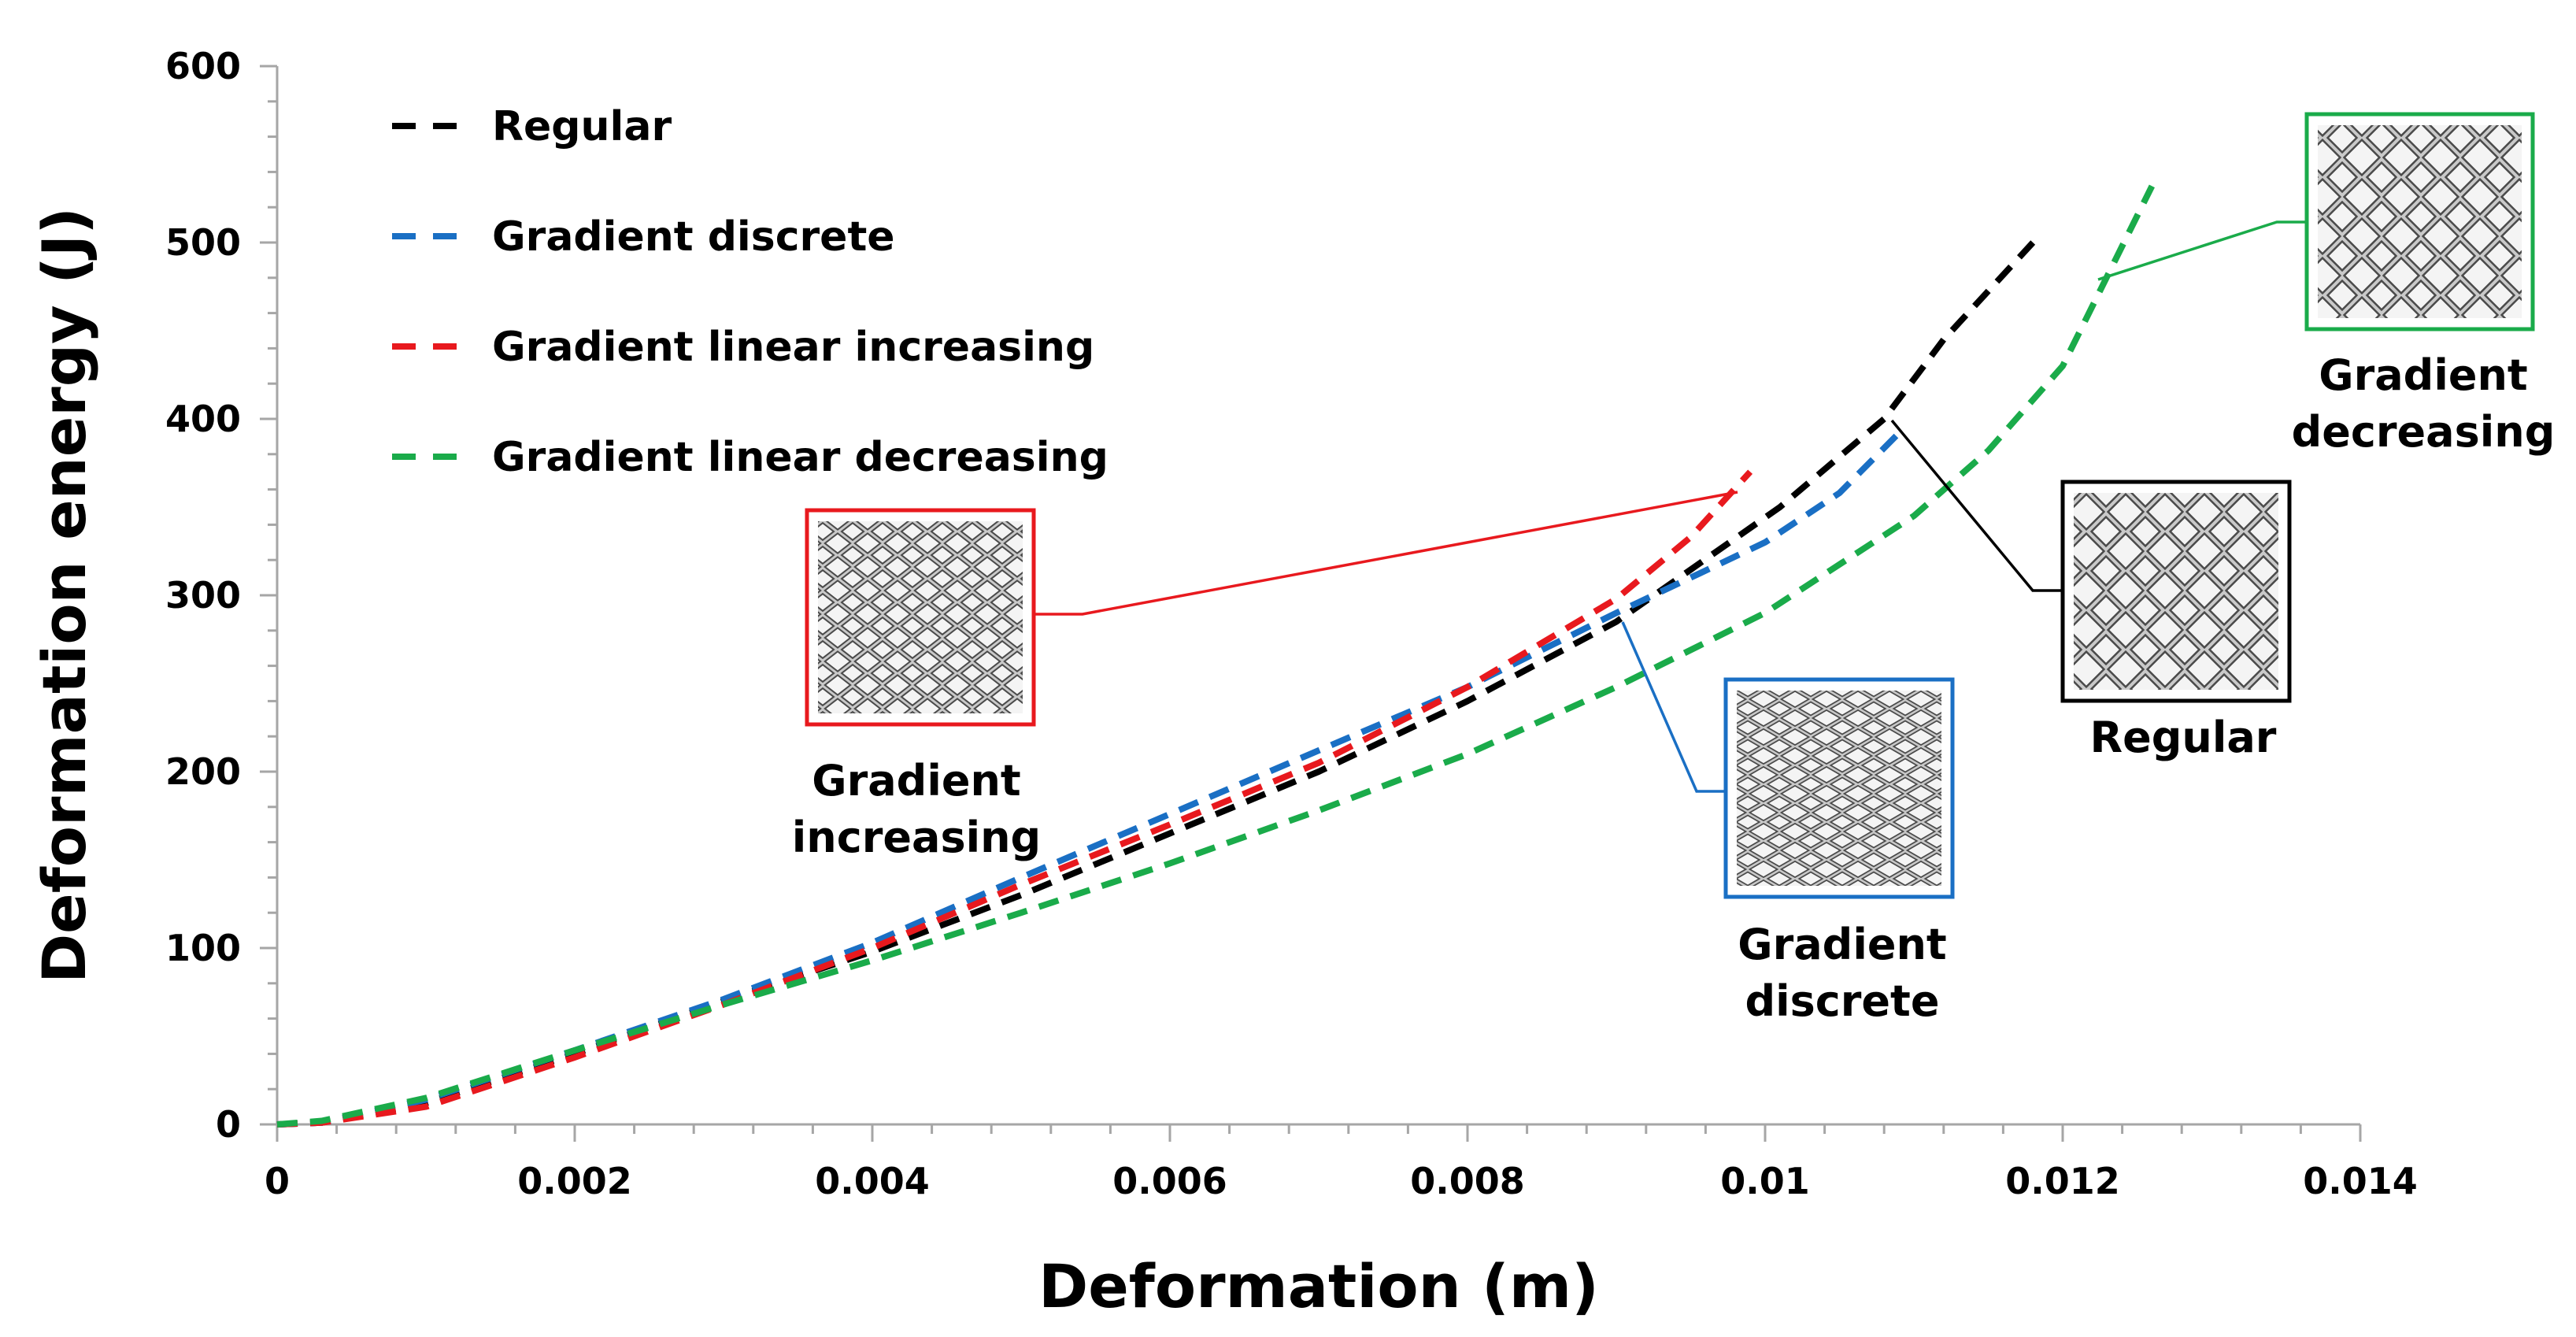  I want to click on legend-label: Gradient linear decreasing, so click(800, 457).